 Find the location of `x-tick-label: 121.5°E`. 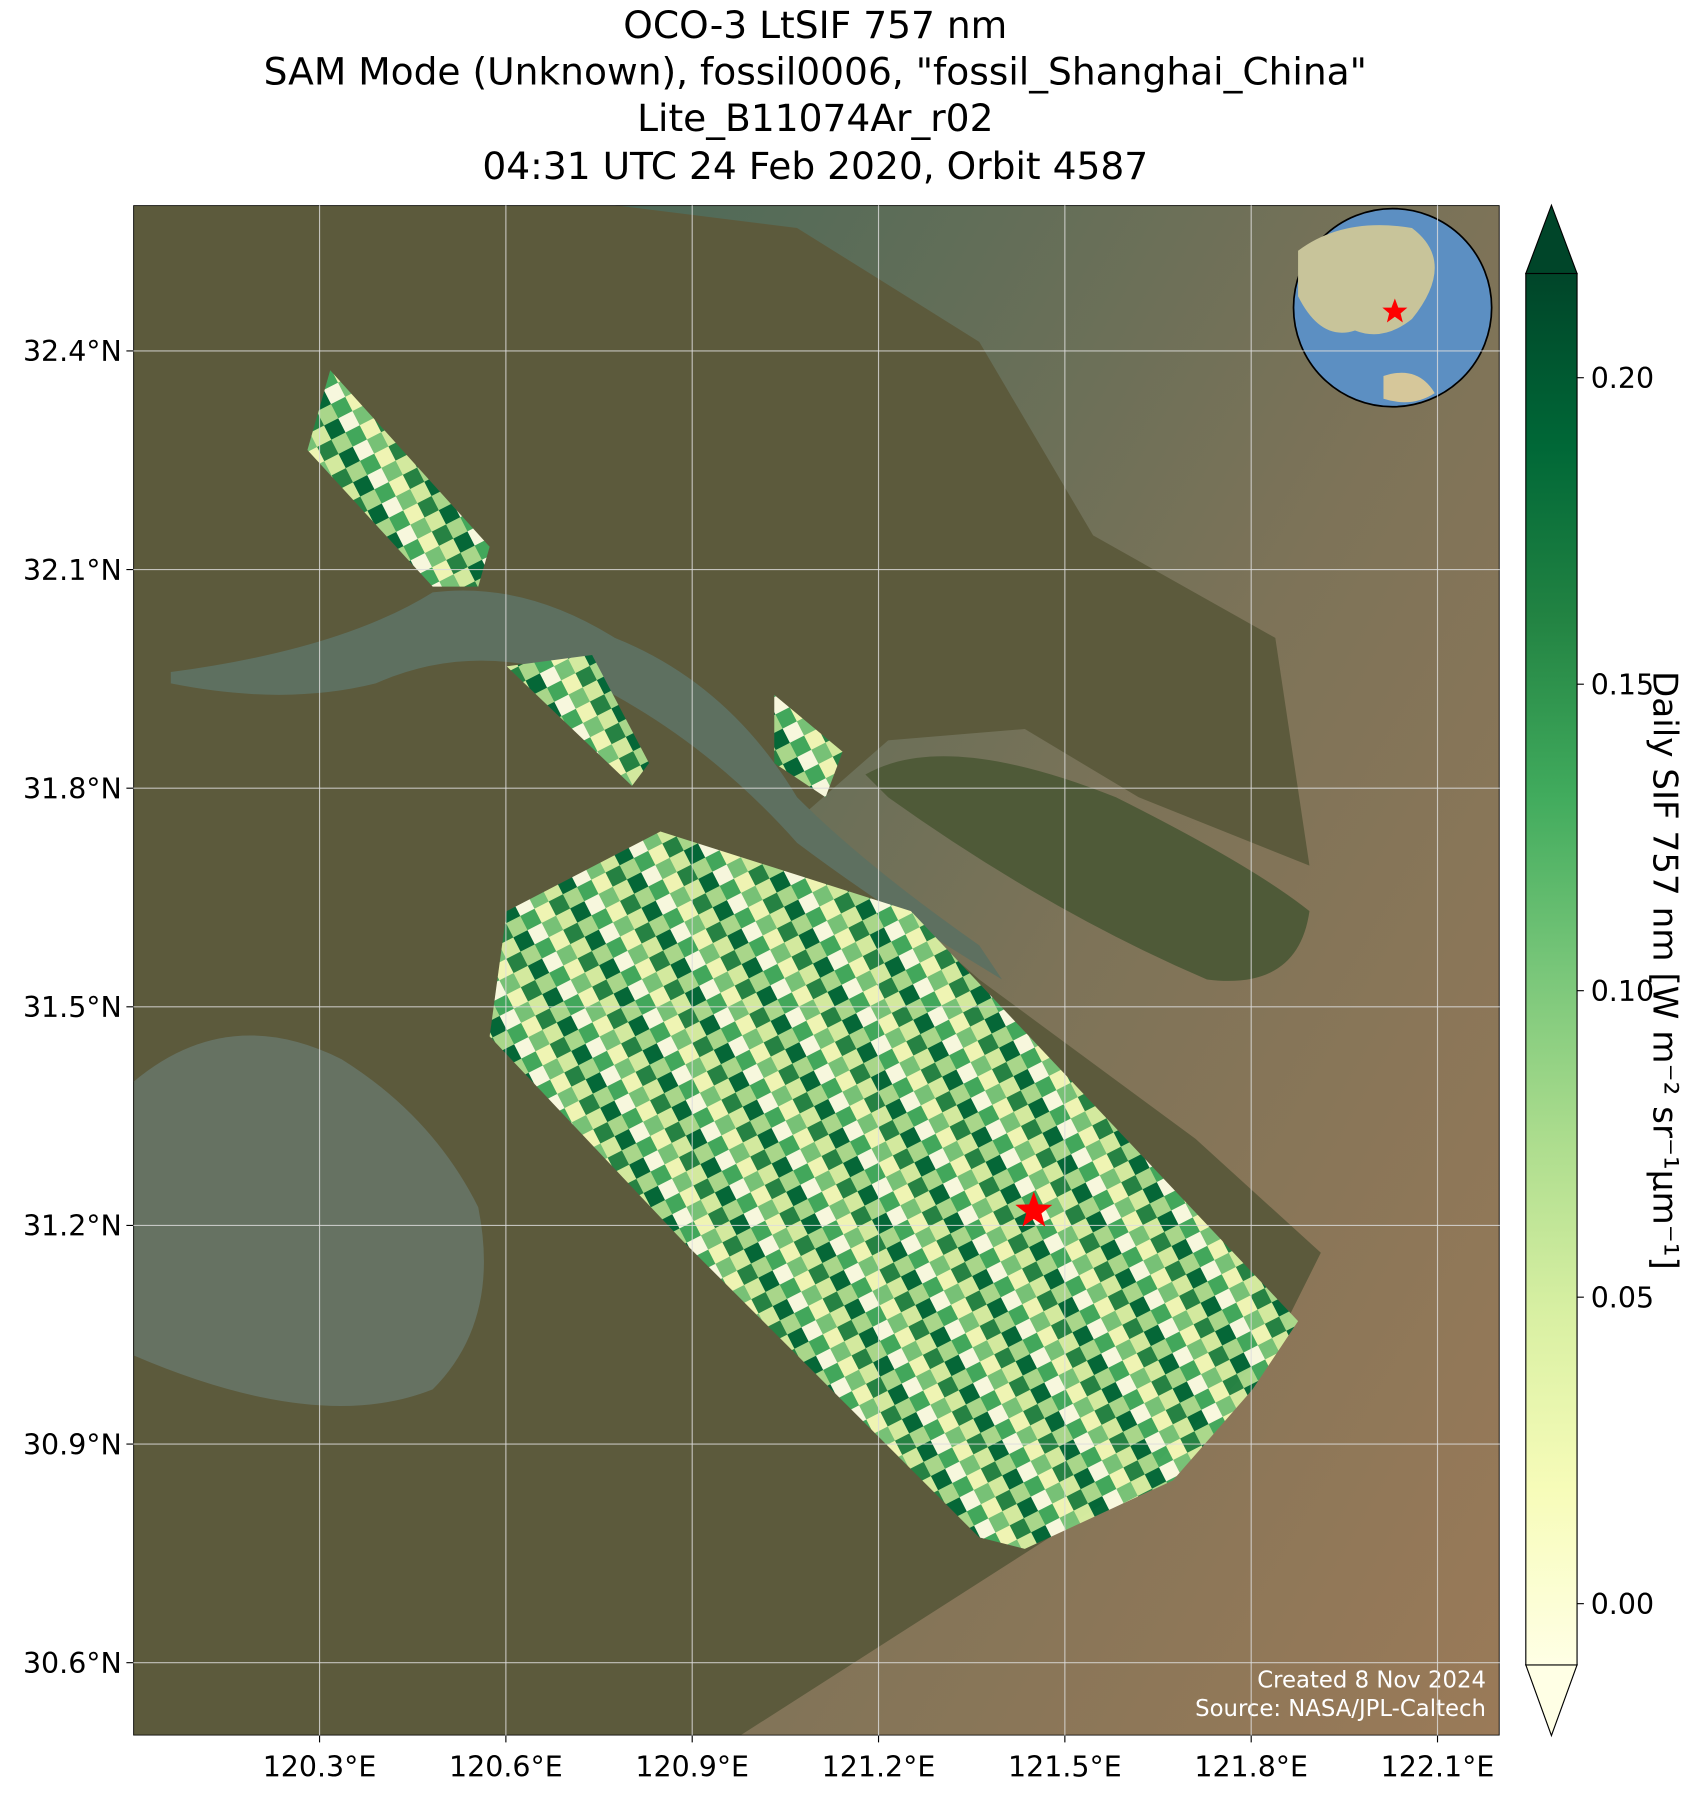

x-tick-label: 121.5°E is located at coordinates (1065, 1767).